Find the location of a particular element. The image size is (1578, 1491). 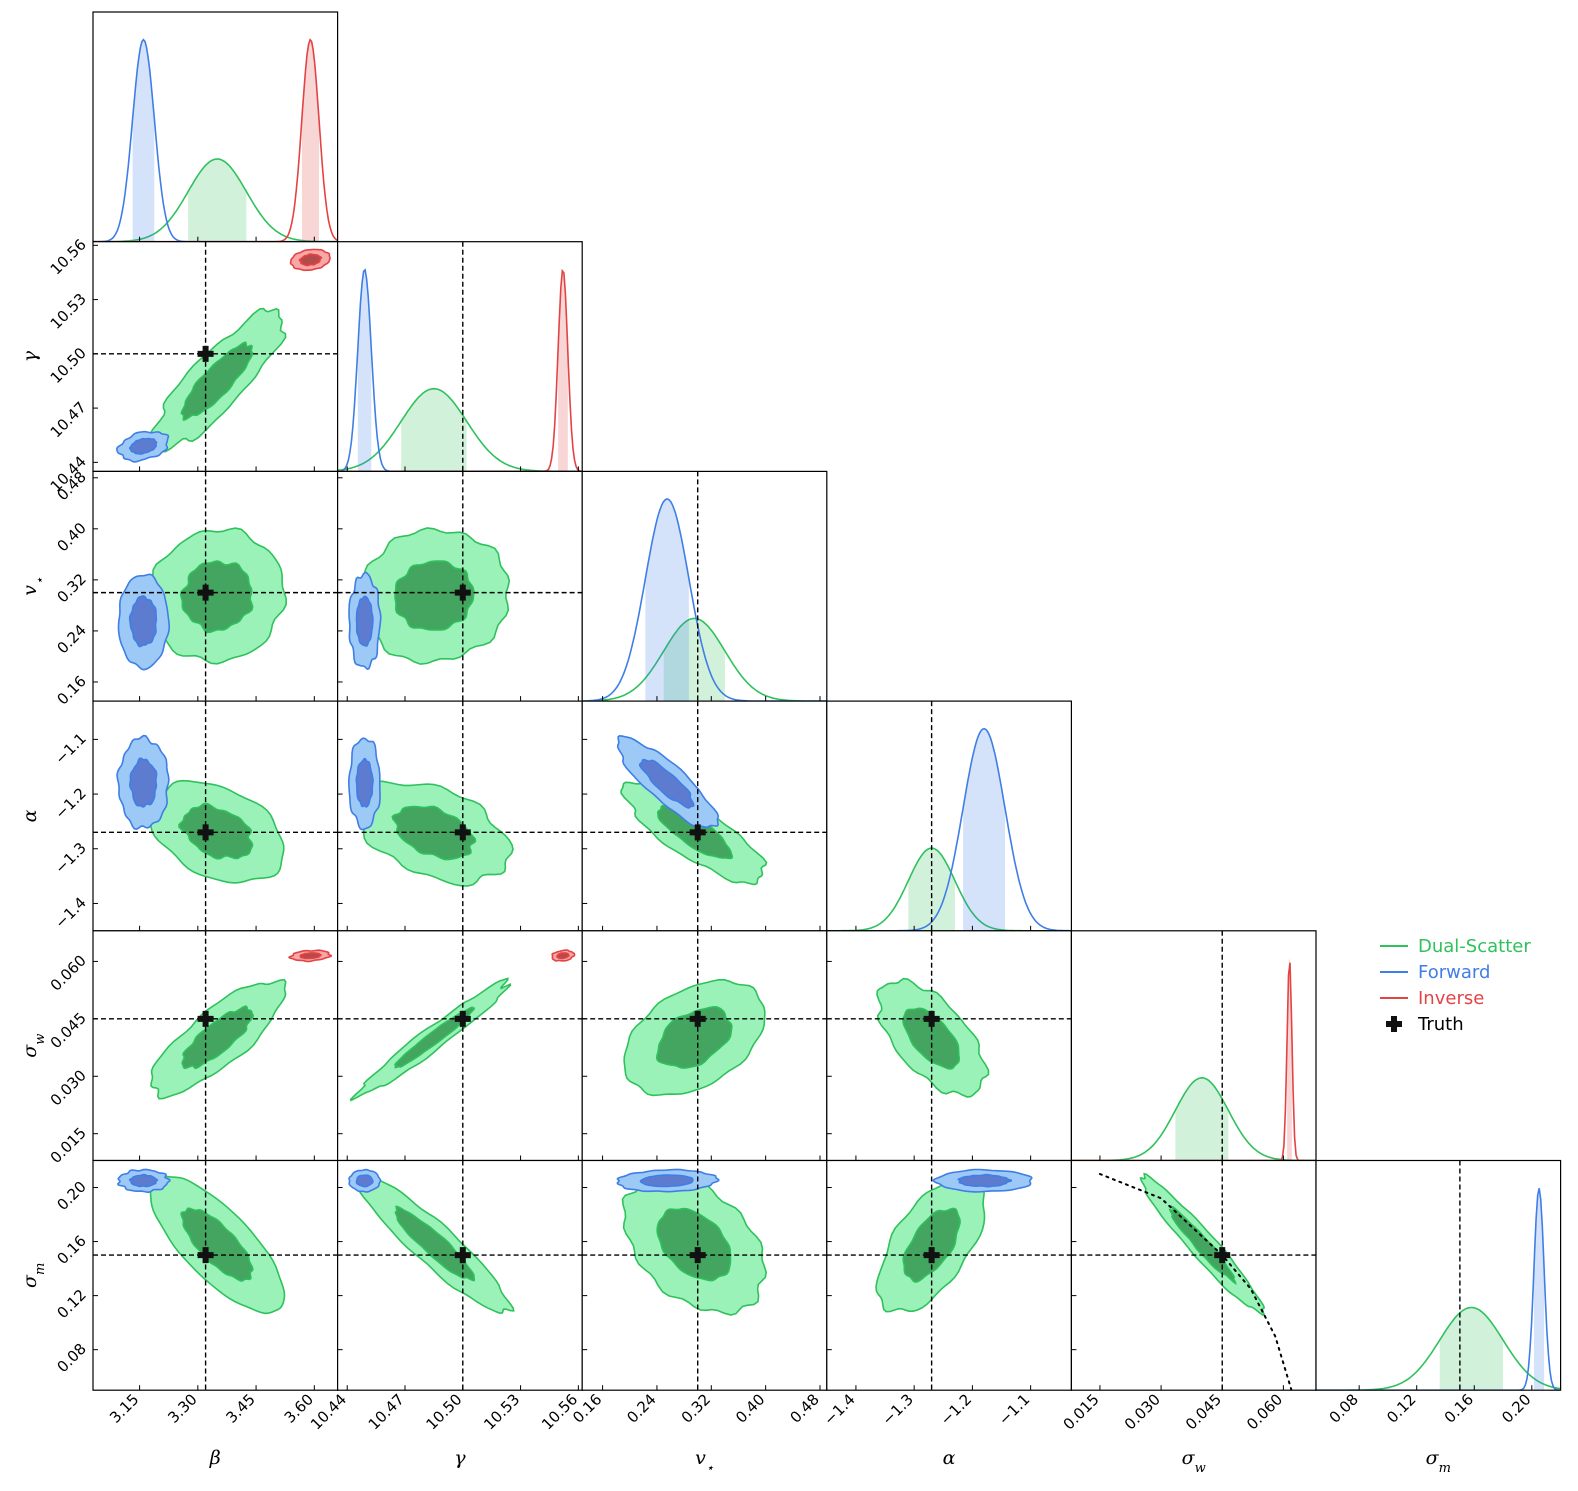

y-tick-label-sigw: 0.060 is located at coordinates (68, 973).